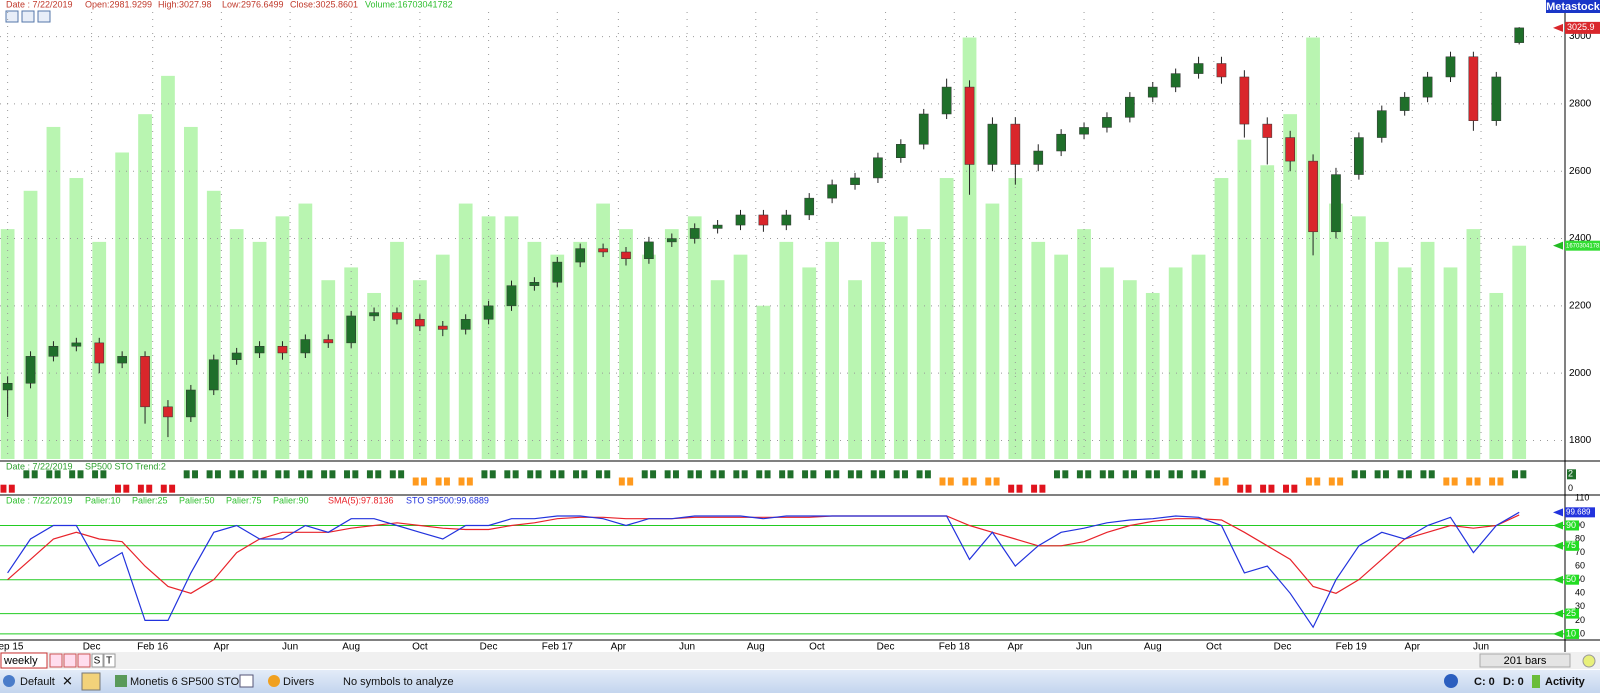 This screenshot has height=698, width=1600. Describe the element at coordinates (9, 681) in the screenshot. I see `user-icon` at that location.